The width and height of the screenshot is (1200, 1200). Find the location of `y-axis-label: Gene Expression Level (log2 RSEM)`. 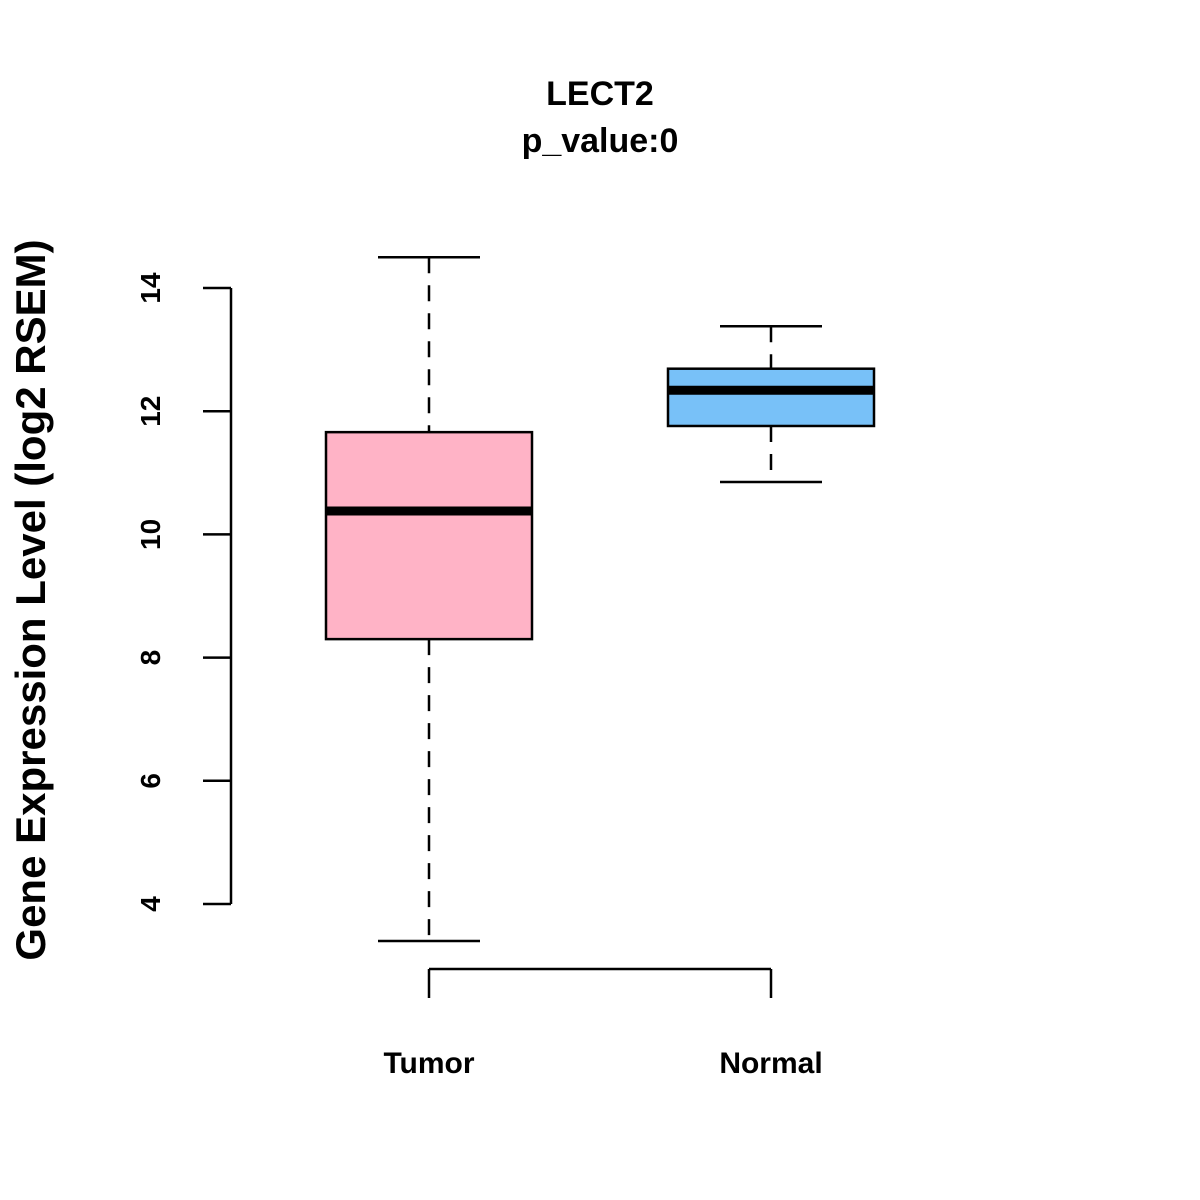

y-axis-label: Gene Expression Level (log2 RSEM) is located at coordinates (30, 599).